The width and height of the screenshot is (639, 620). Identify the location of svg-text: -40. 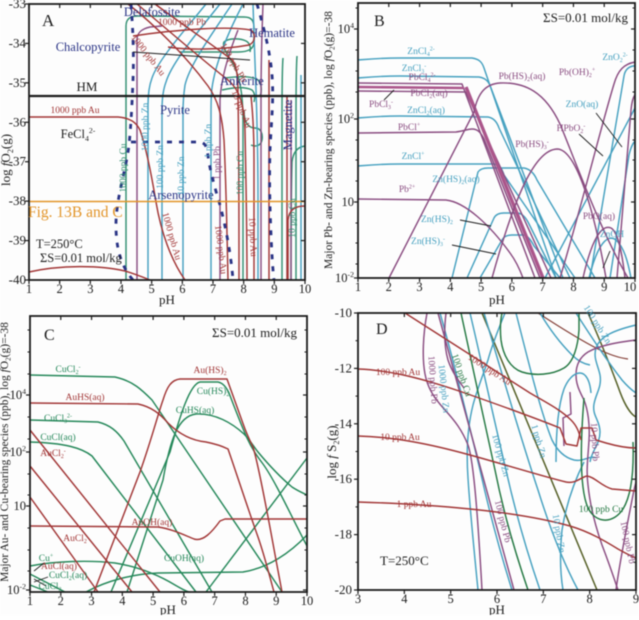
(17, 279).